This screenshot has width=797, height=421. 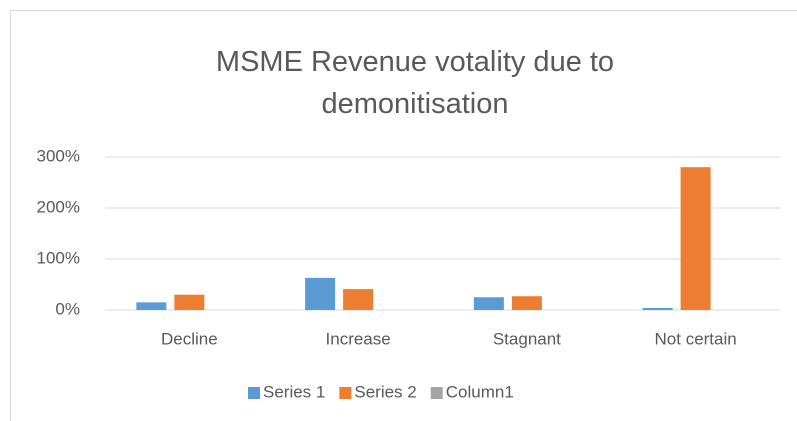 What do you see at coordinates (358, 338) in the screenshot?
I see `x-tick-label: Increase` at bounding box center [358, 338].